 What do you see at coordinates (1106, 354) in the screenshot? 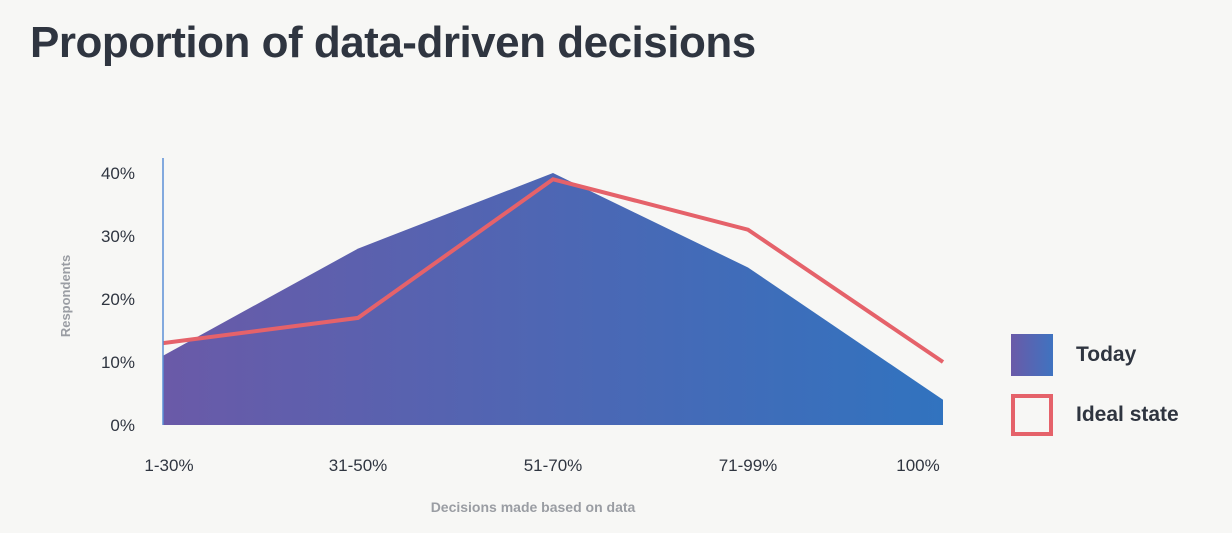
I see `today-label: Today` at bounding box center [1106, 354].